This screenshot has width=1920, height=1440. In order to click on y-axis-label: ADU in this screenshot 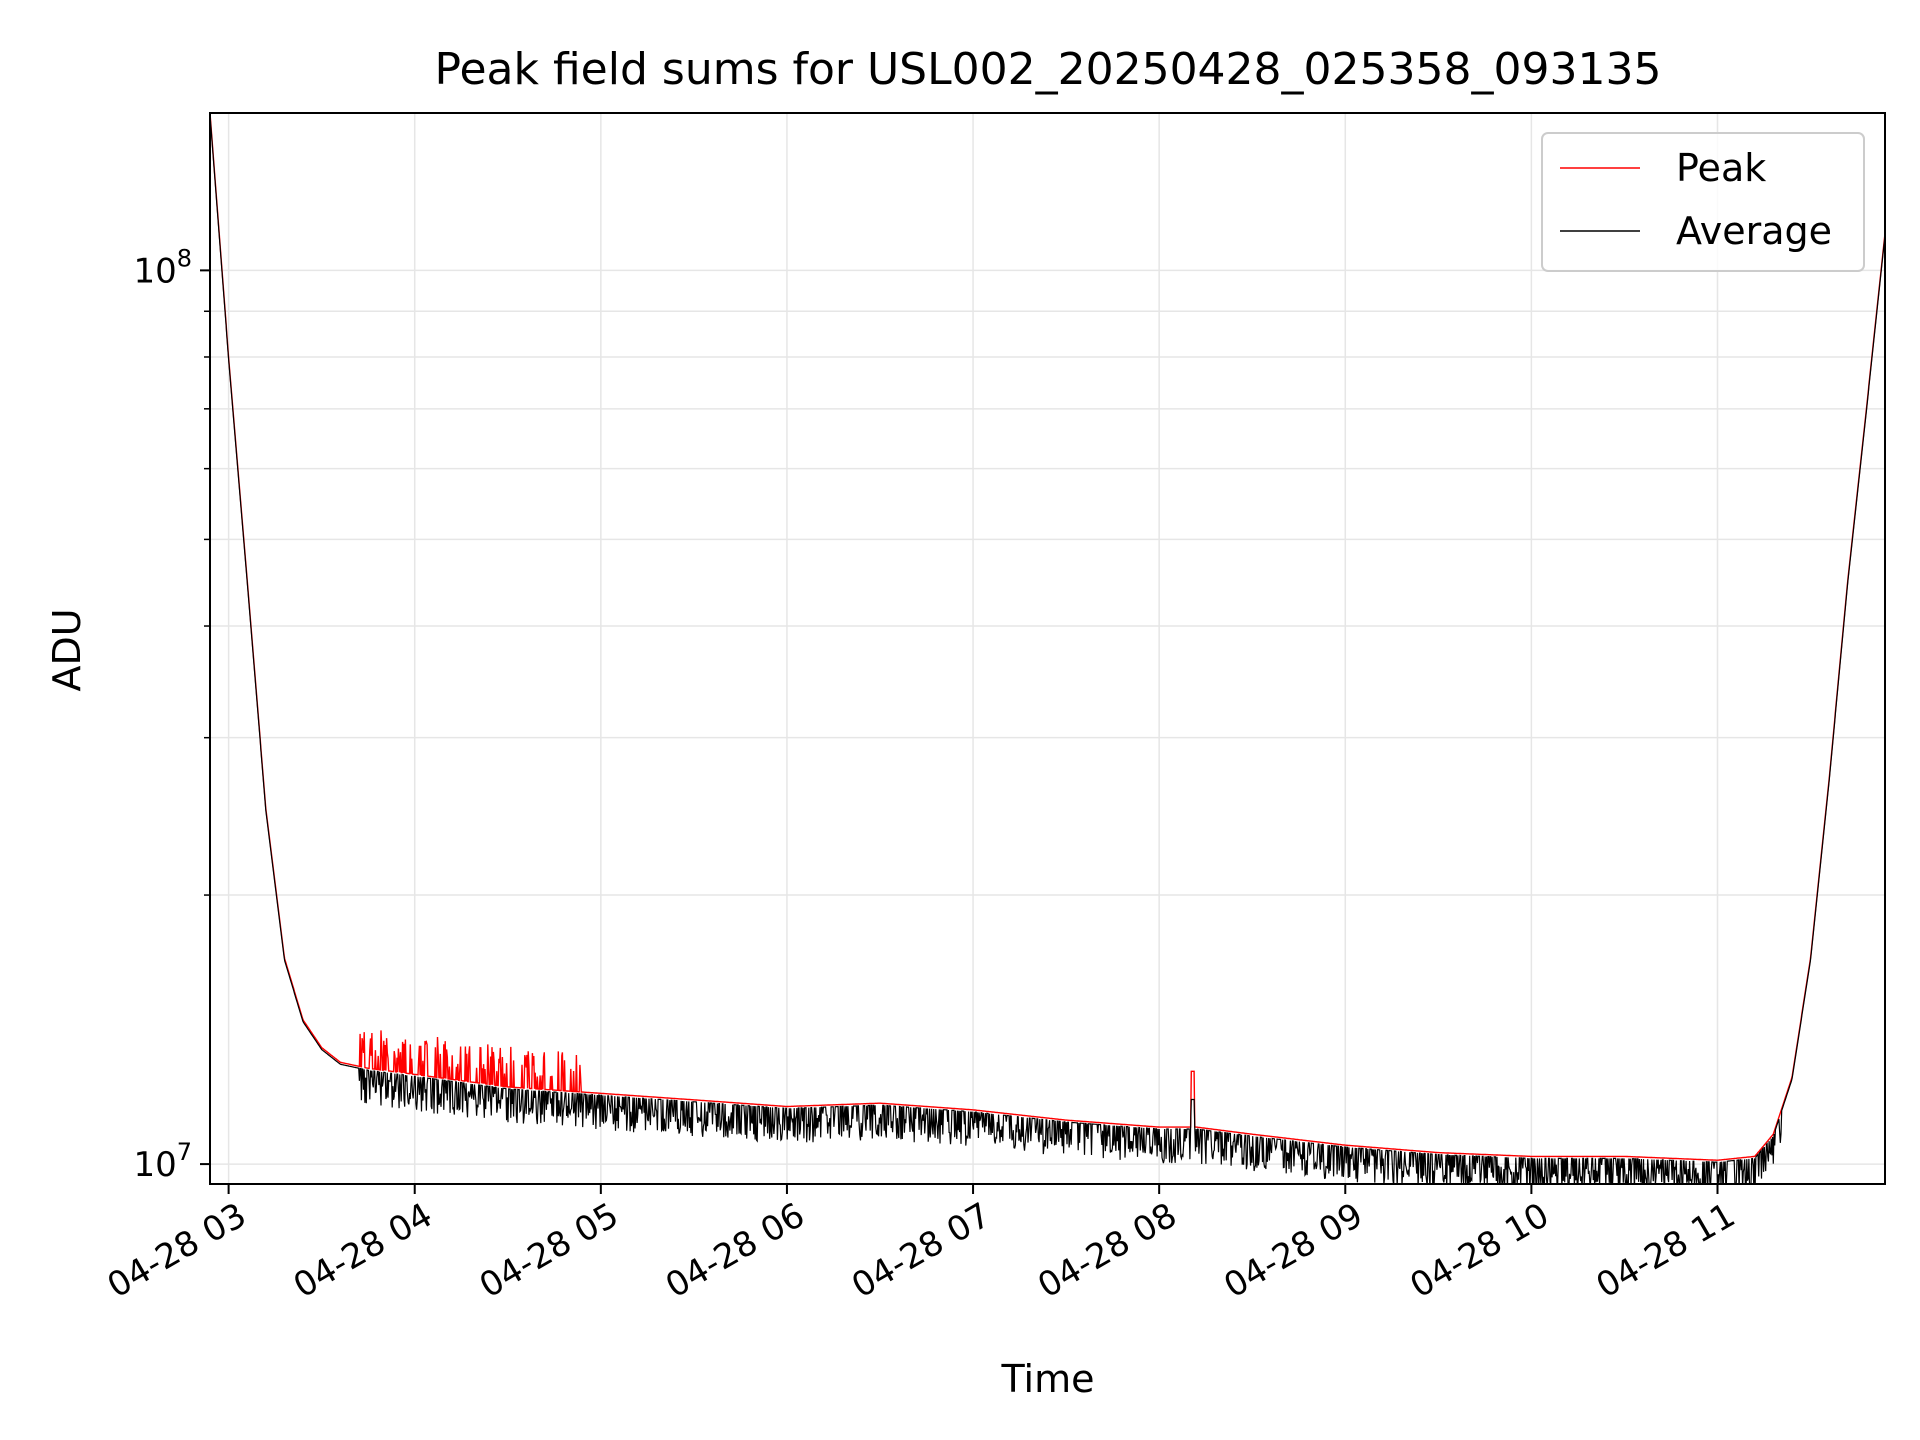, I will do `click(67, 649)`.